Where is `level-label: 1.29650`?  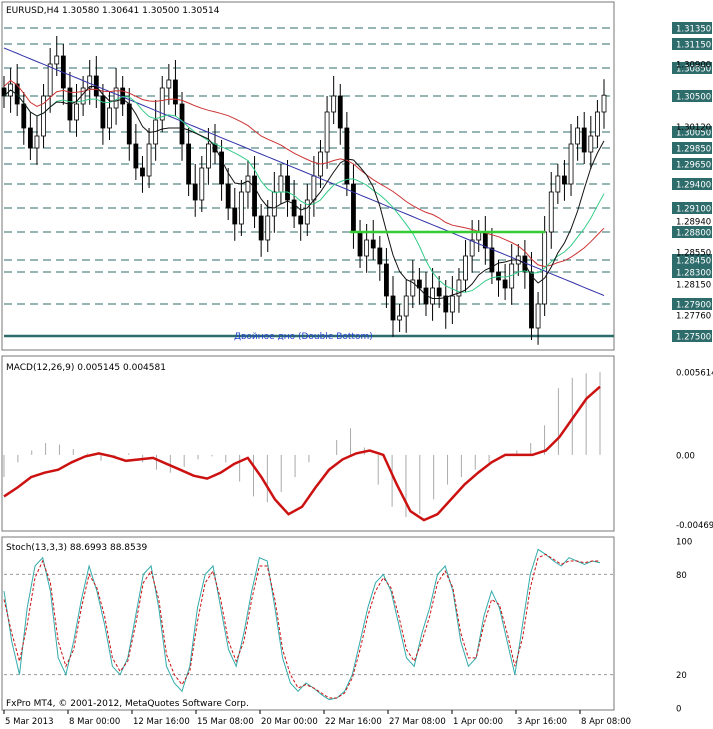
level-label: 1.29650 is located at coordinates (692, 164).